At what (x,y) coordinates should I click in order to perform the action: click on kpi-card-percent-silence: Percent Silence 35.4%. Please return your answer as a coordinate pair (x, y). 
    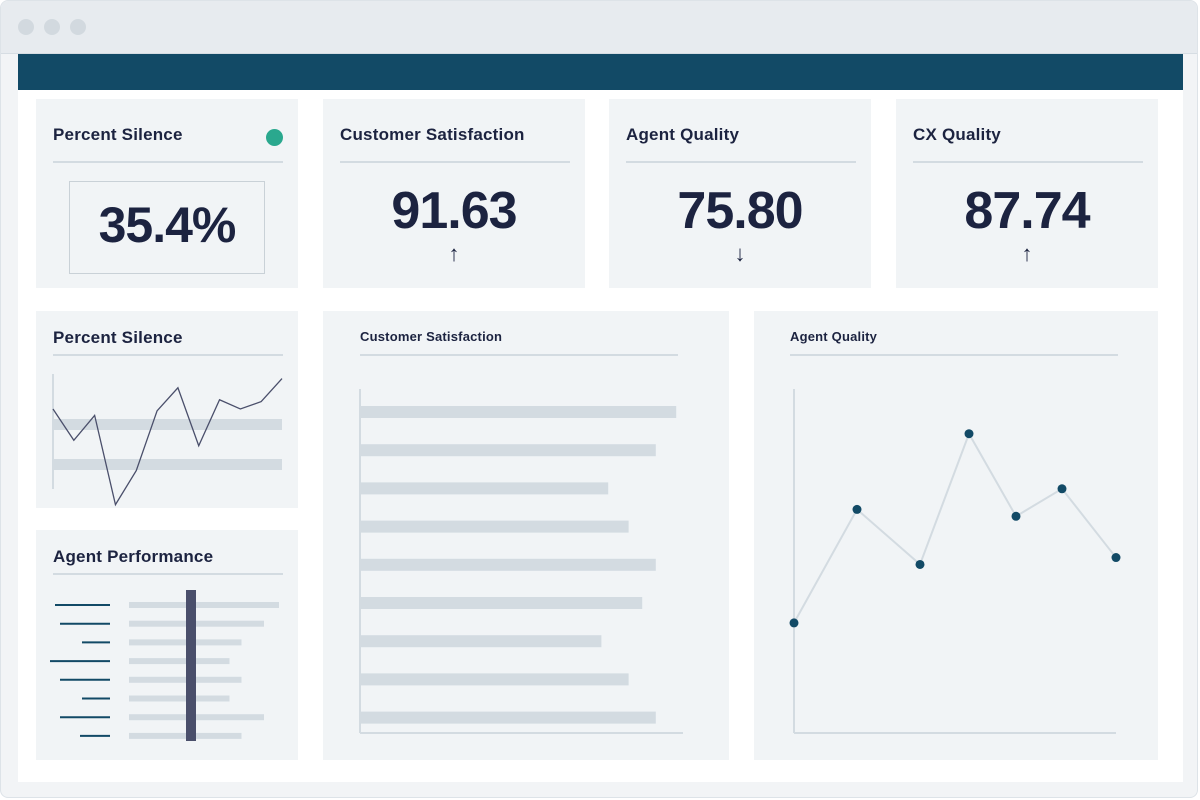
    Looking at the image, I should click on (167, 193).